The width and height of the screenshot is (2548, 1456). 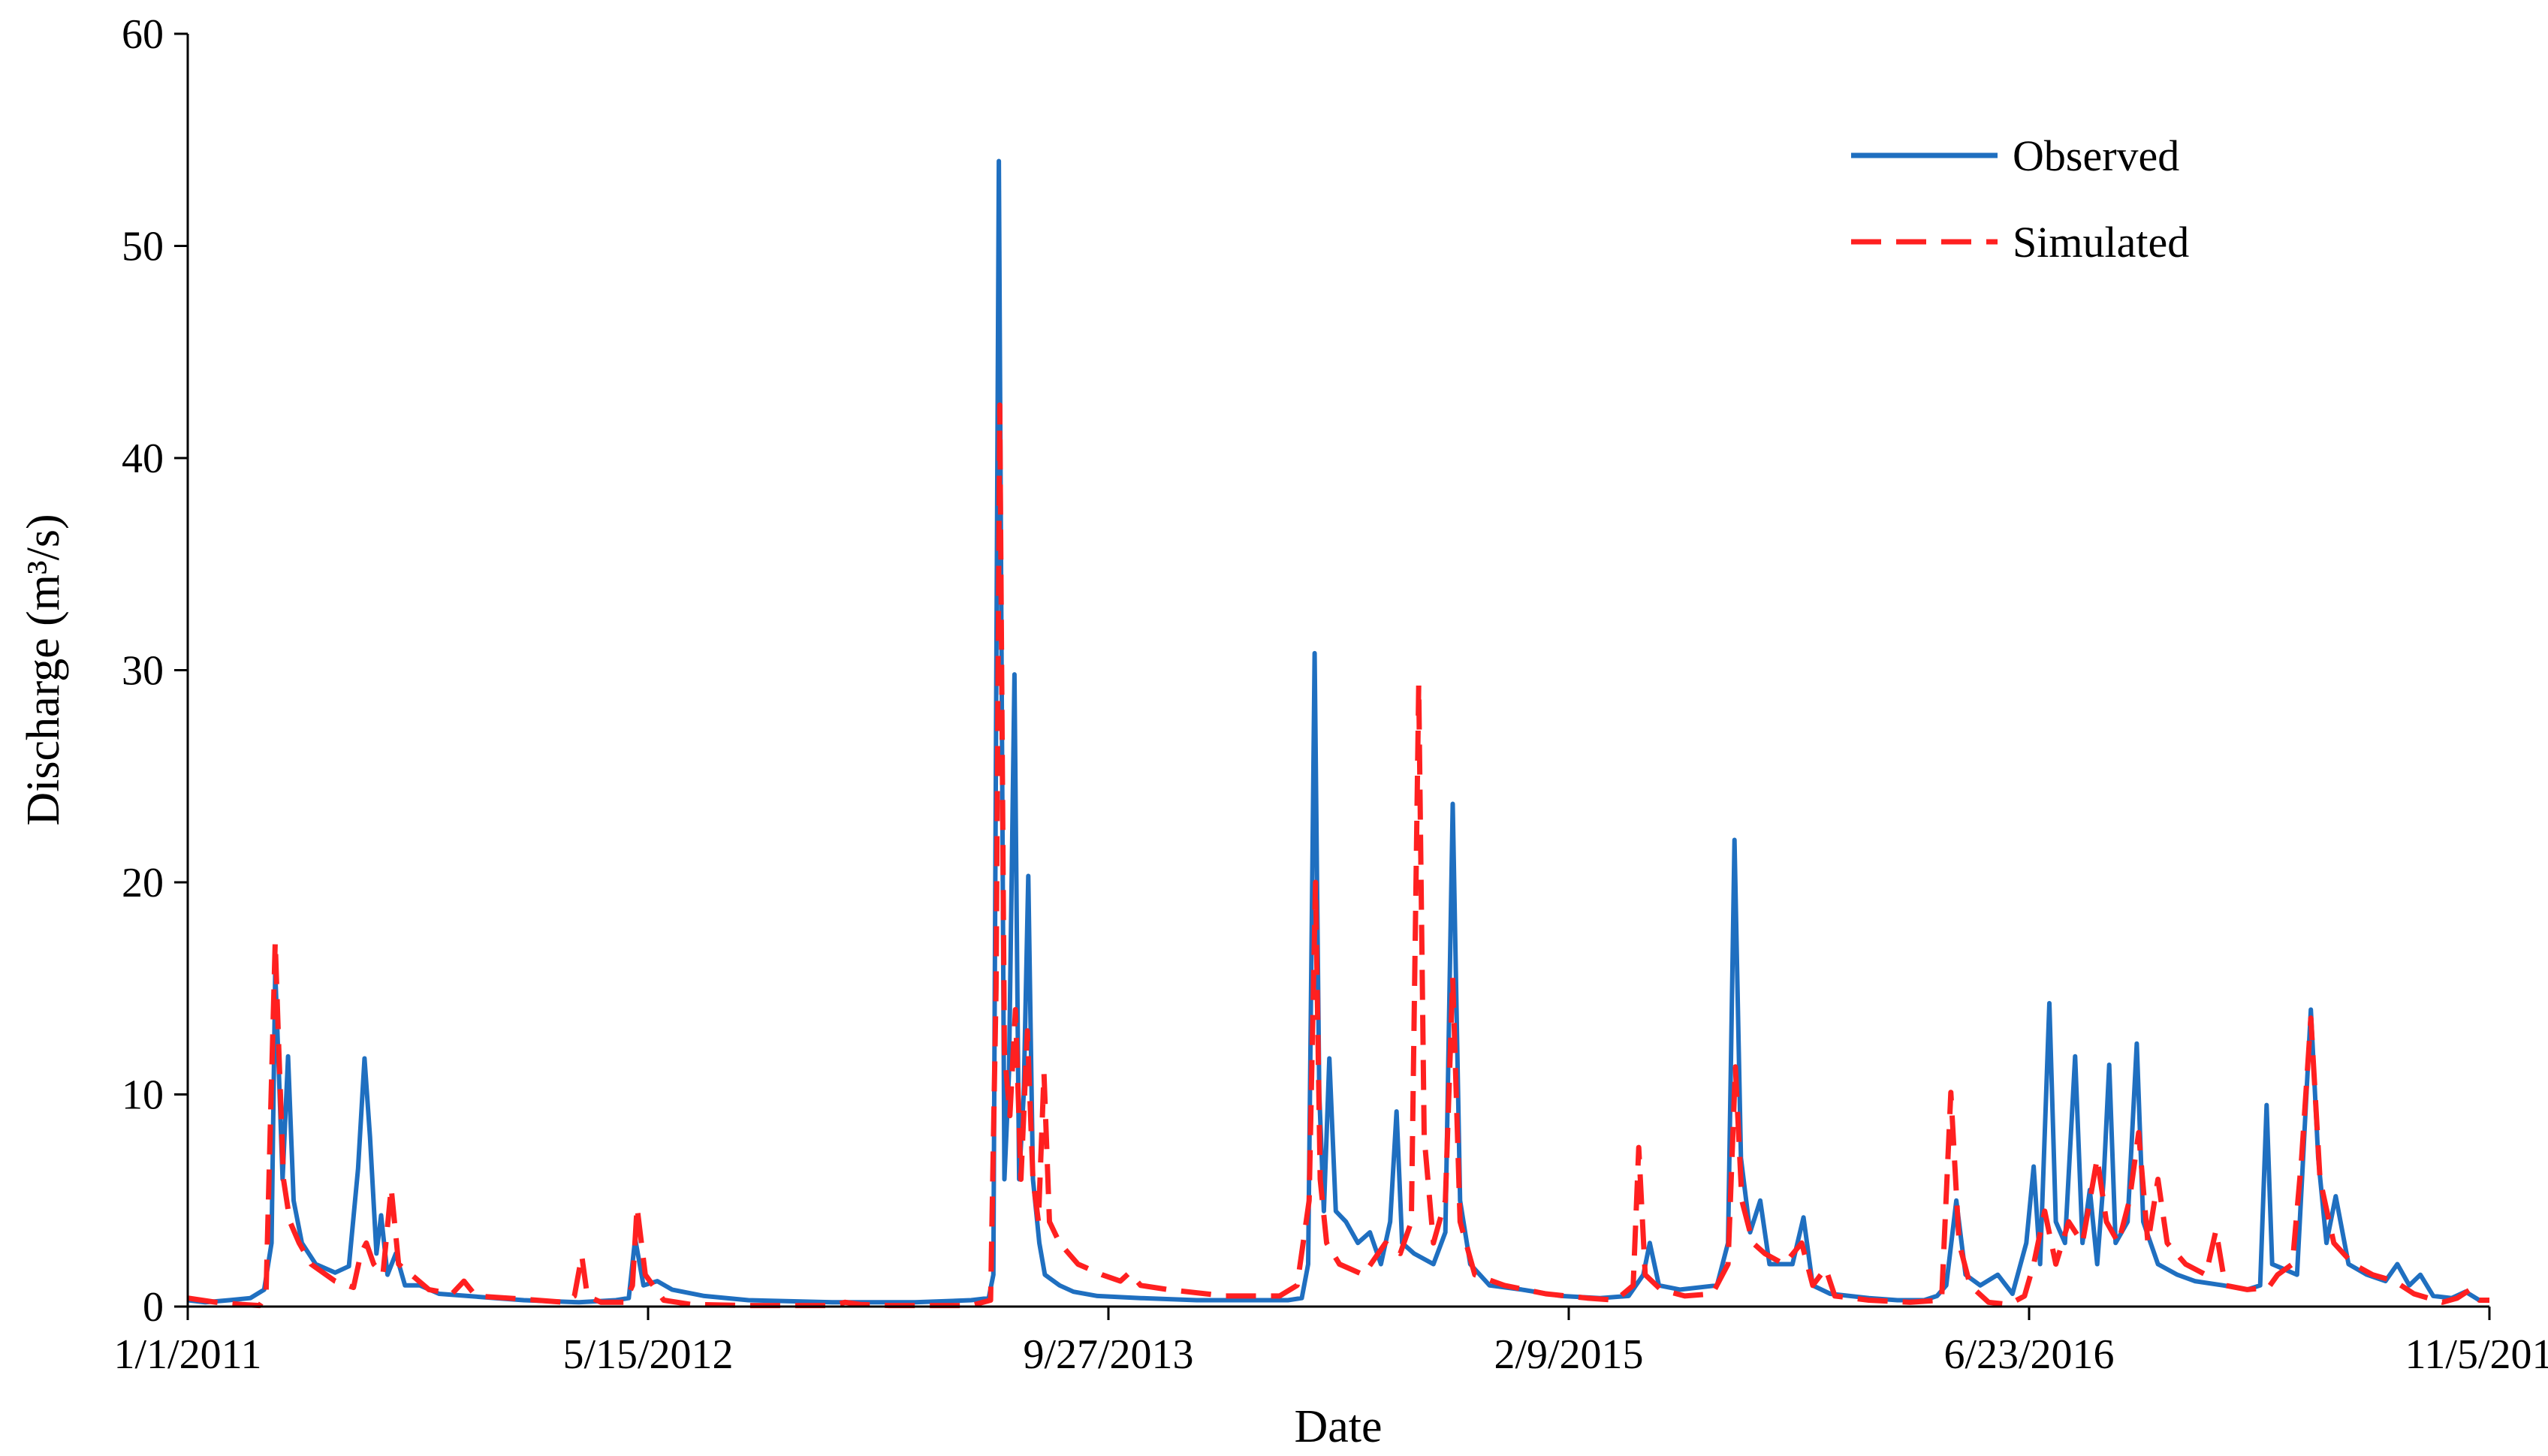 What do you see at coordinates (143, 34) in the screenshot?
I see `y-tick-label: 60` at bounding box center [143, 34].